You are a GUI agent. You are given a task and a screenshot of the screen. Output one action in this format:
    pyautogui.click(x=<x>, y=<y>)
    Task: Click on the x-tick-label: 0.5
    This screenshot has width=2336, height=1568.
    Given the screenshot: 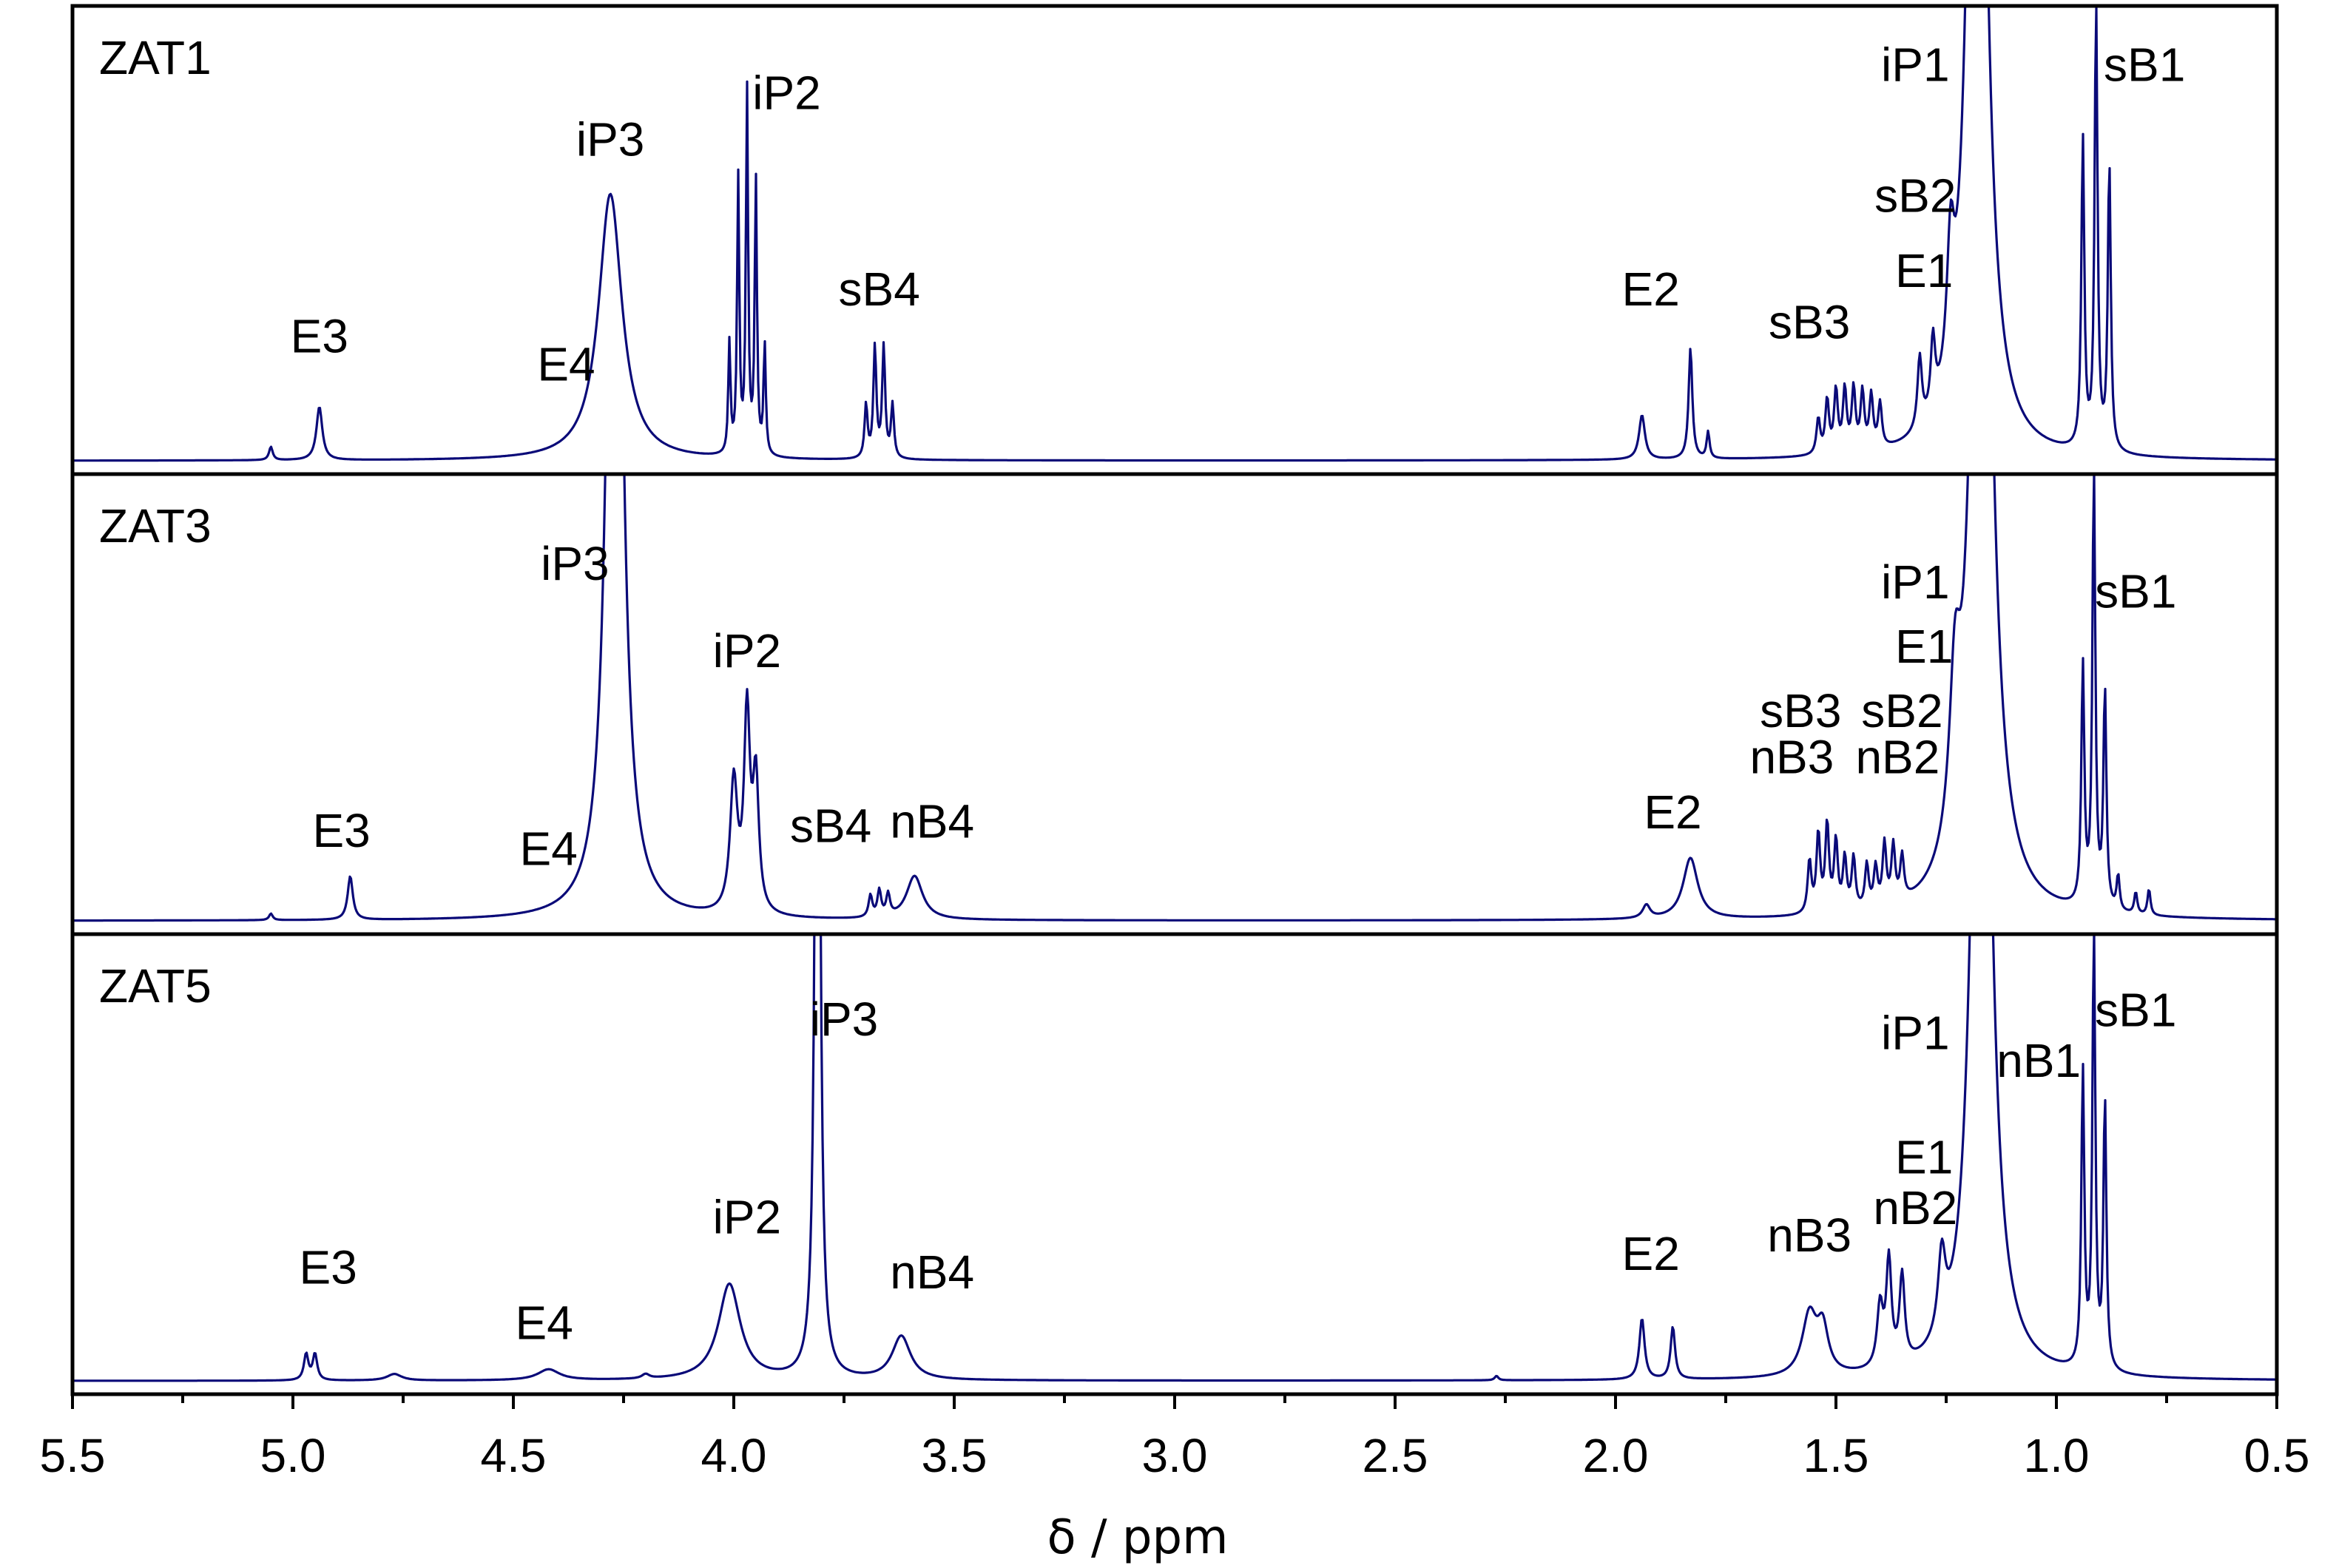 What is the action you would take?
    pyautogui.click(x=2277, y=1455)
    